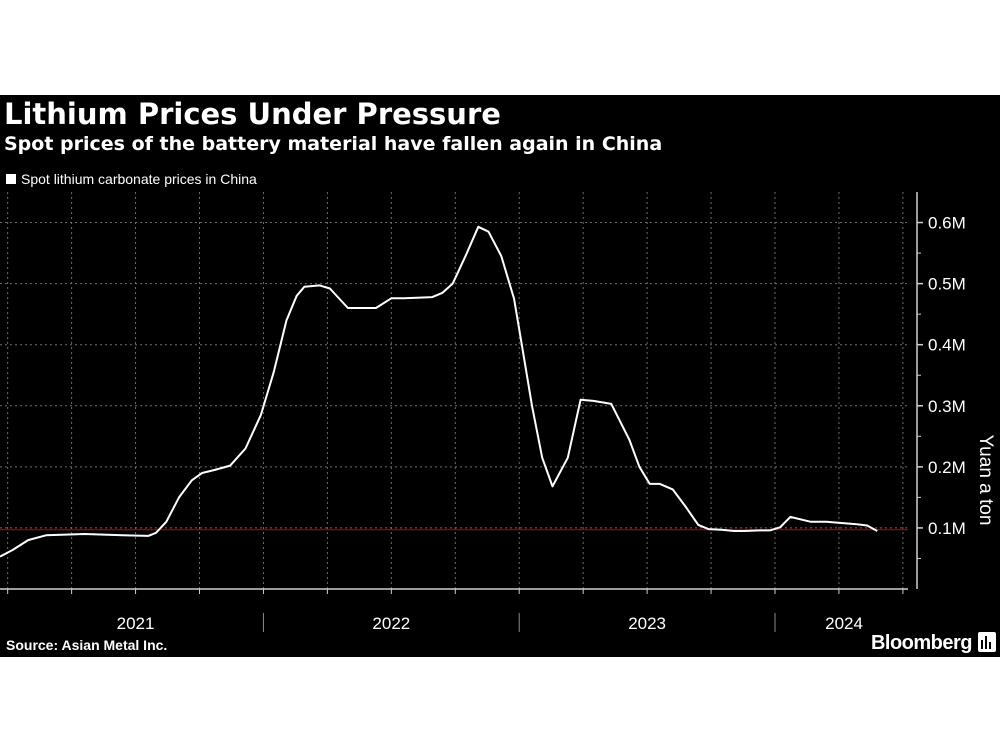  Describe the element at coordinates (947, 345) in the screenshot. I see `y-tick-label: 0.4M` at that location.